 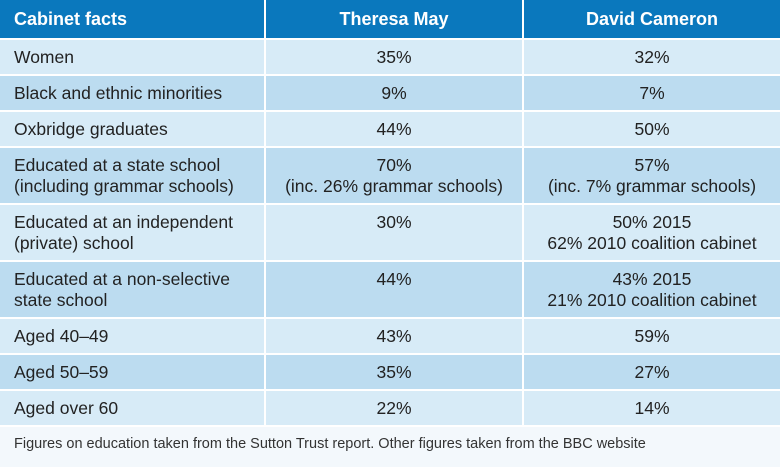 What do you see at coordinates (651, 290) in the screenshot?
I see `cameron-value: 43% 2015 21% 2010 coalition cabinet` at bounding box center [651, 290].